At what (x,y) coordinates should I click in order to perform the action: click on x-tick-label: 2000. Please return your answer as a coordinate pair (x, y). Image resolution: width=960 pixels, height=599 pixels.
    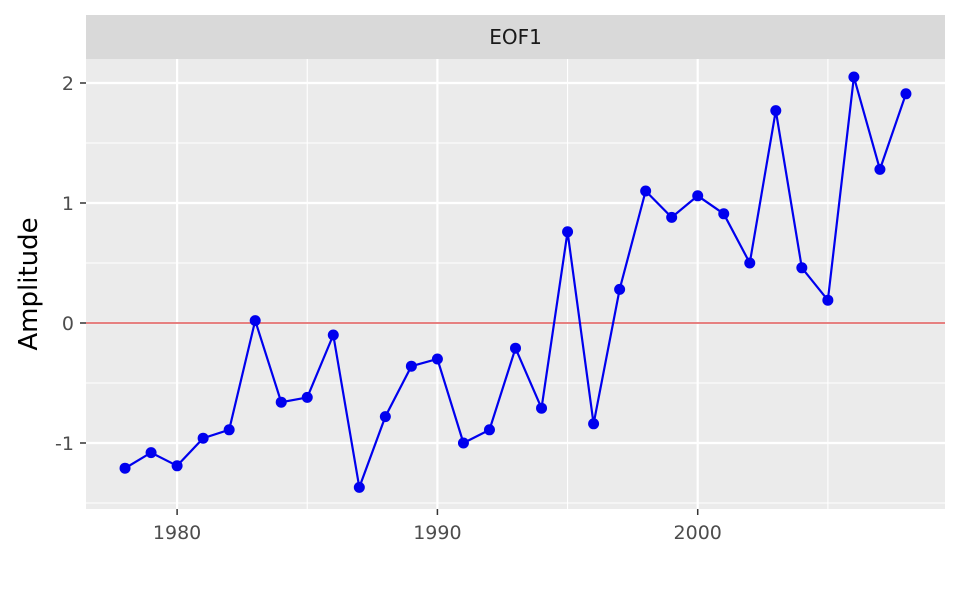
    Looking at the image, I should click on (698, 533).